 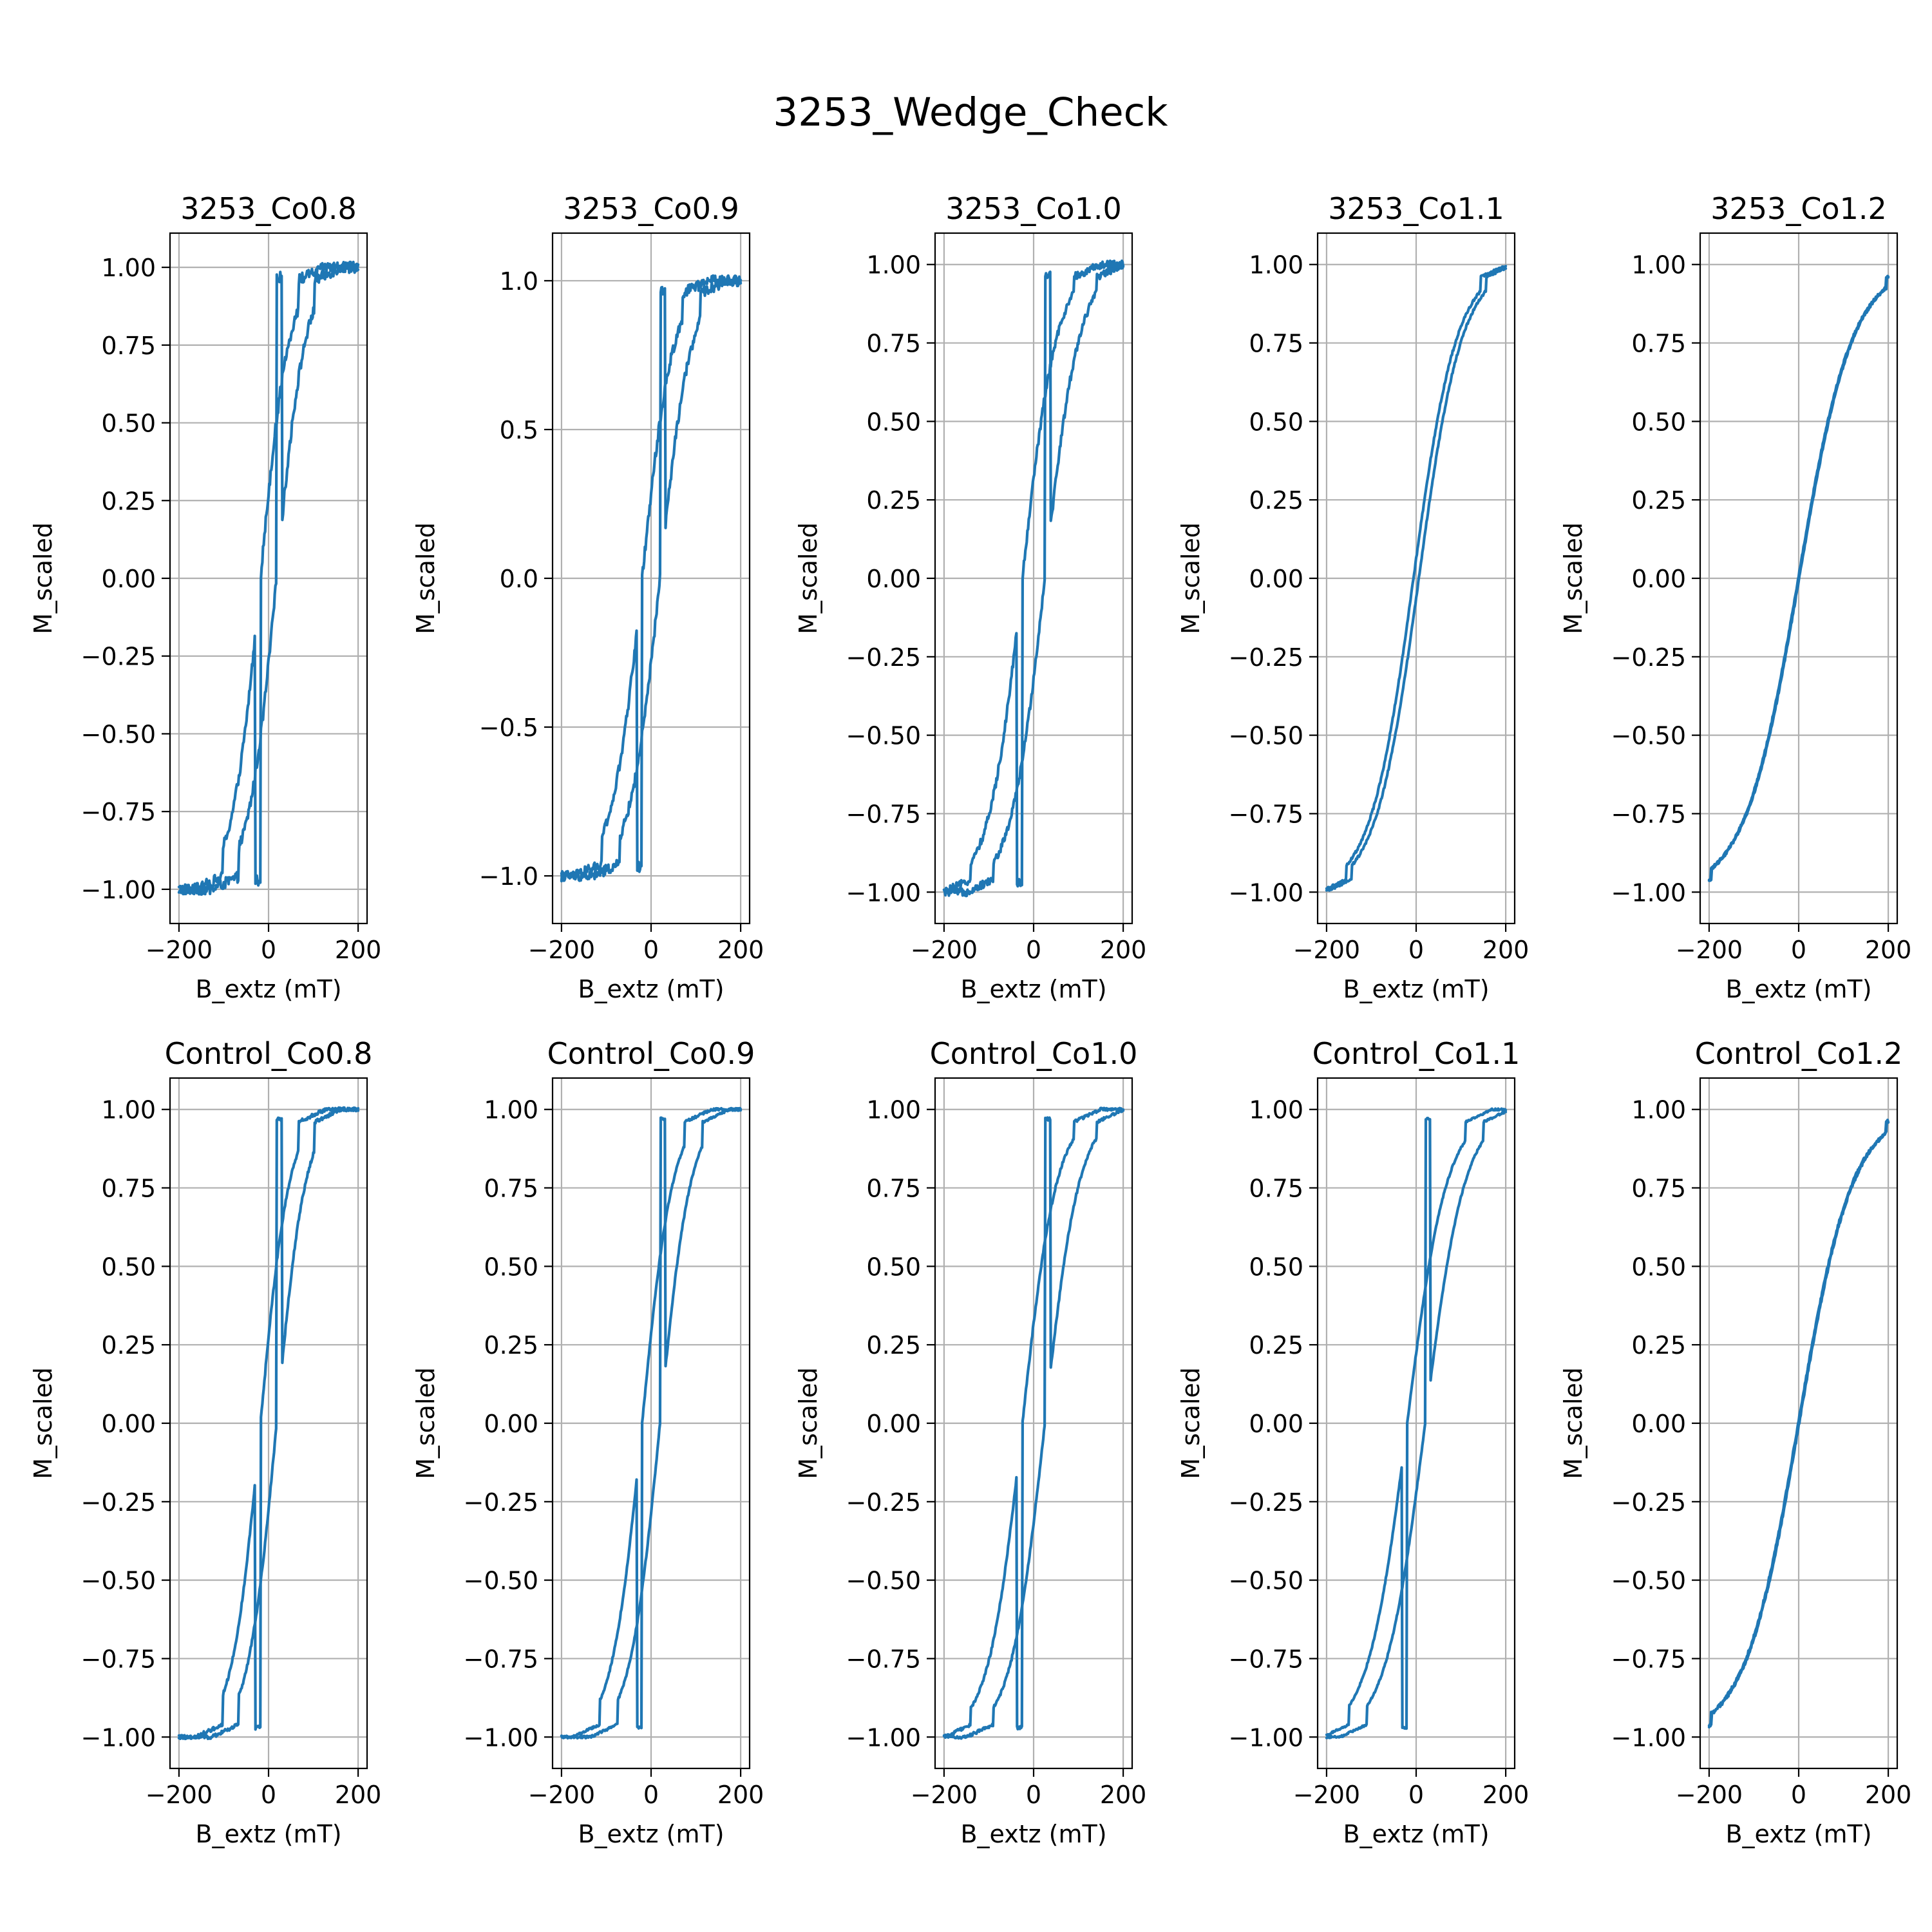 I want to click on figure-title: 3253_Wedge_Check, so click(x=971, y=112).